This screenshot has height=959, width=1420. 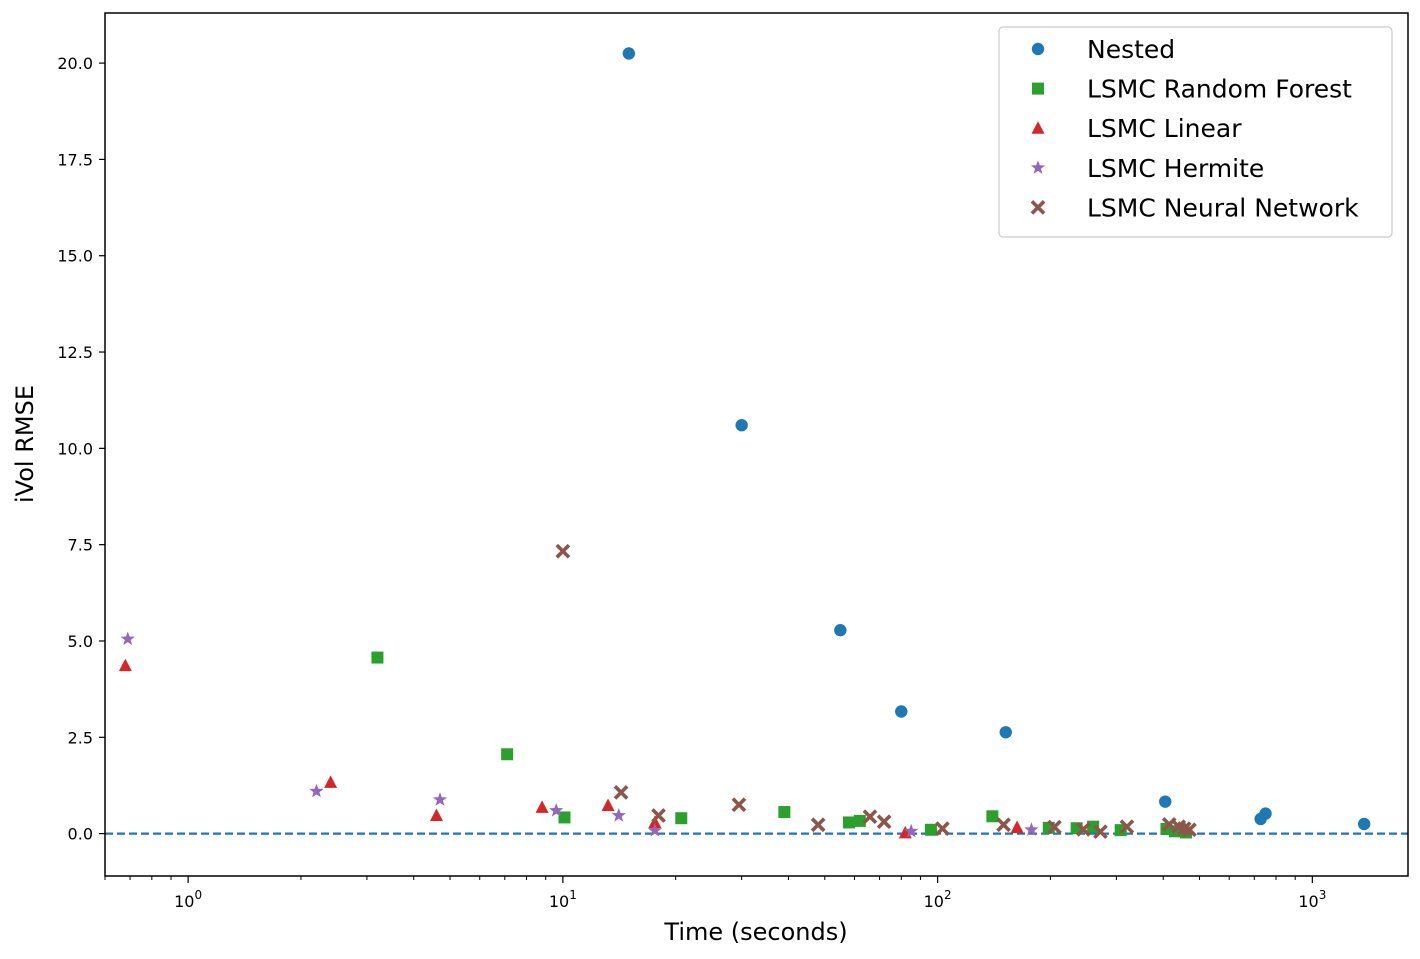 What do you see at coordinates (884, 822) in the screenshot?
I see `data-point-s4-p6` at bounding box center [884, 822].